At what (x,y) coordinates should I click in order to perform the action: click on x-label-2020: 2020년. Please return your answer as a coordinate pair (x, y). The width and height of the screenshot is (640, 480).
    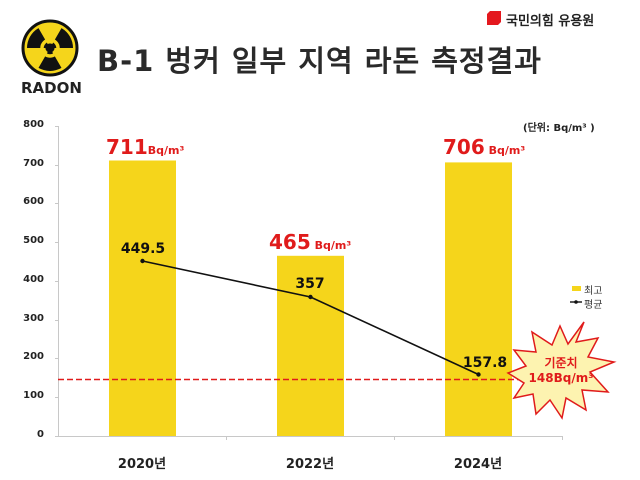
    Looking at the image, I should click on (142, 464).